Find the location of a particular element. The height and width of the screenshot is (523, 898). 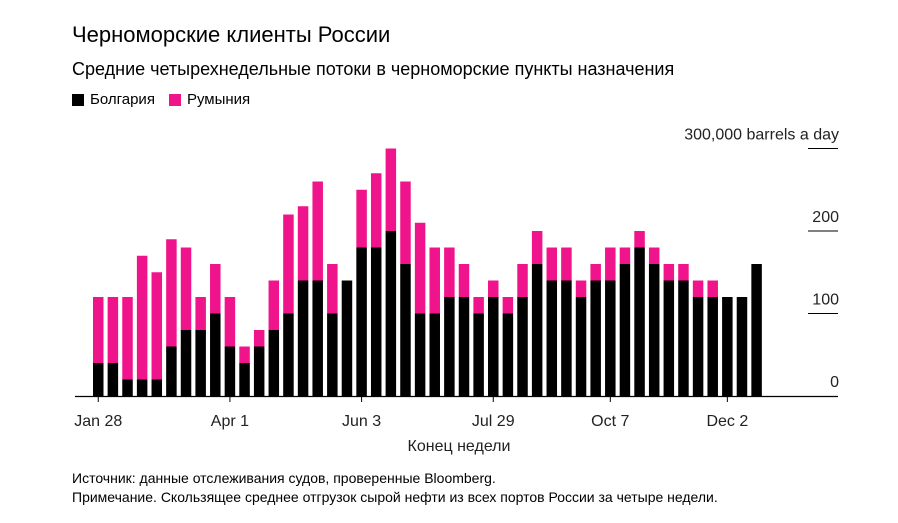

x-tick-label: Oct 7 is located at coordinates (610, 421).